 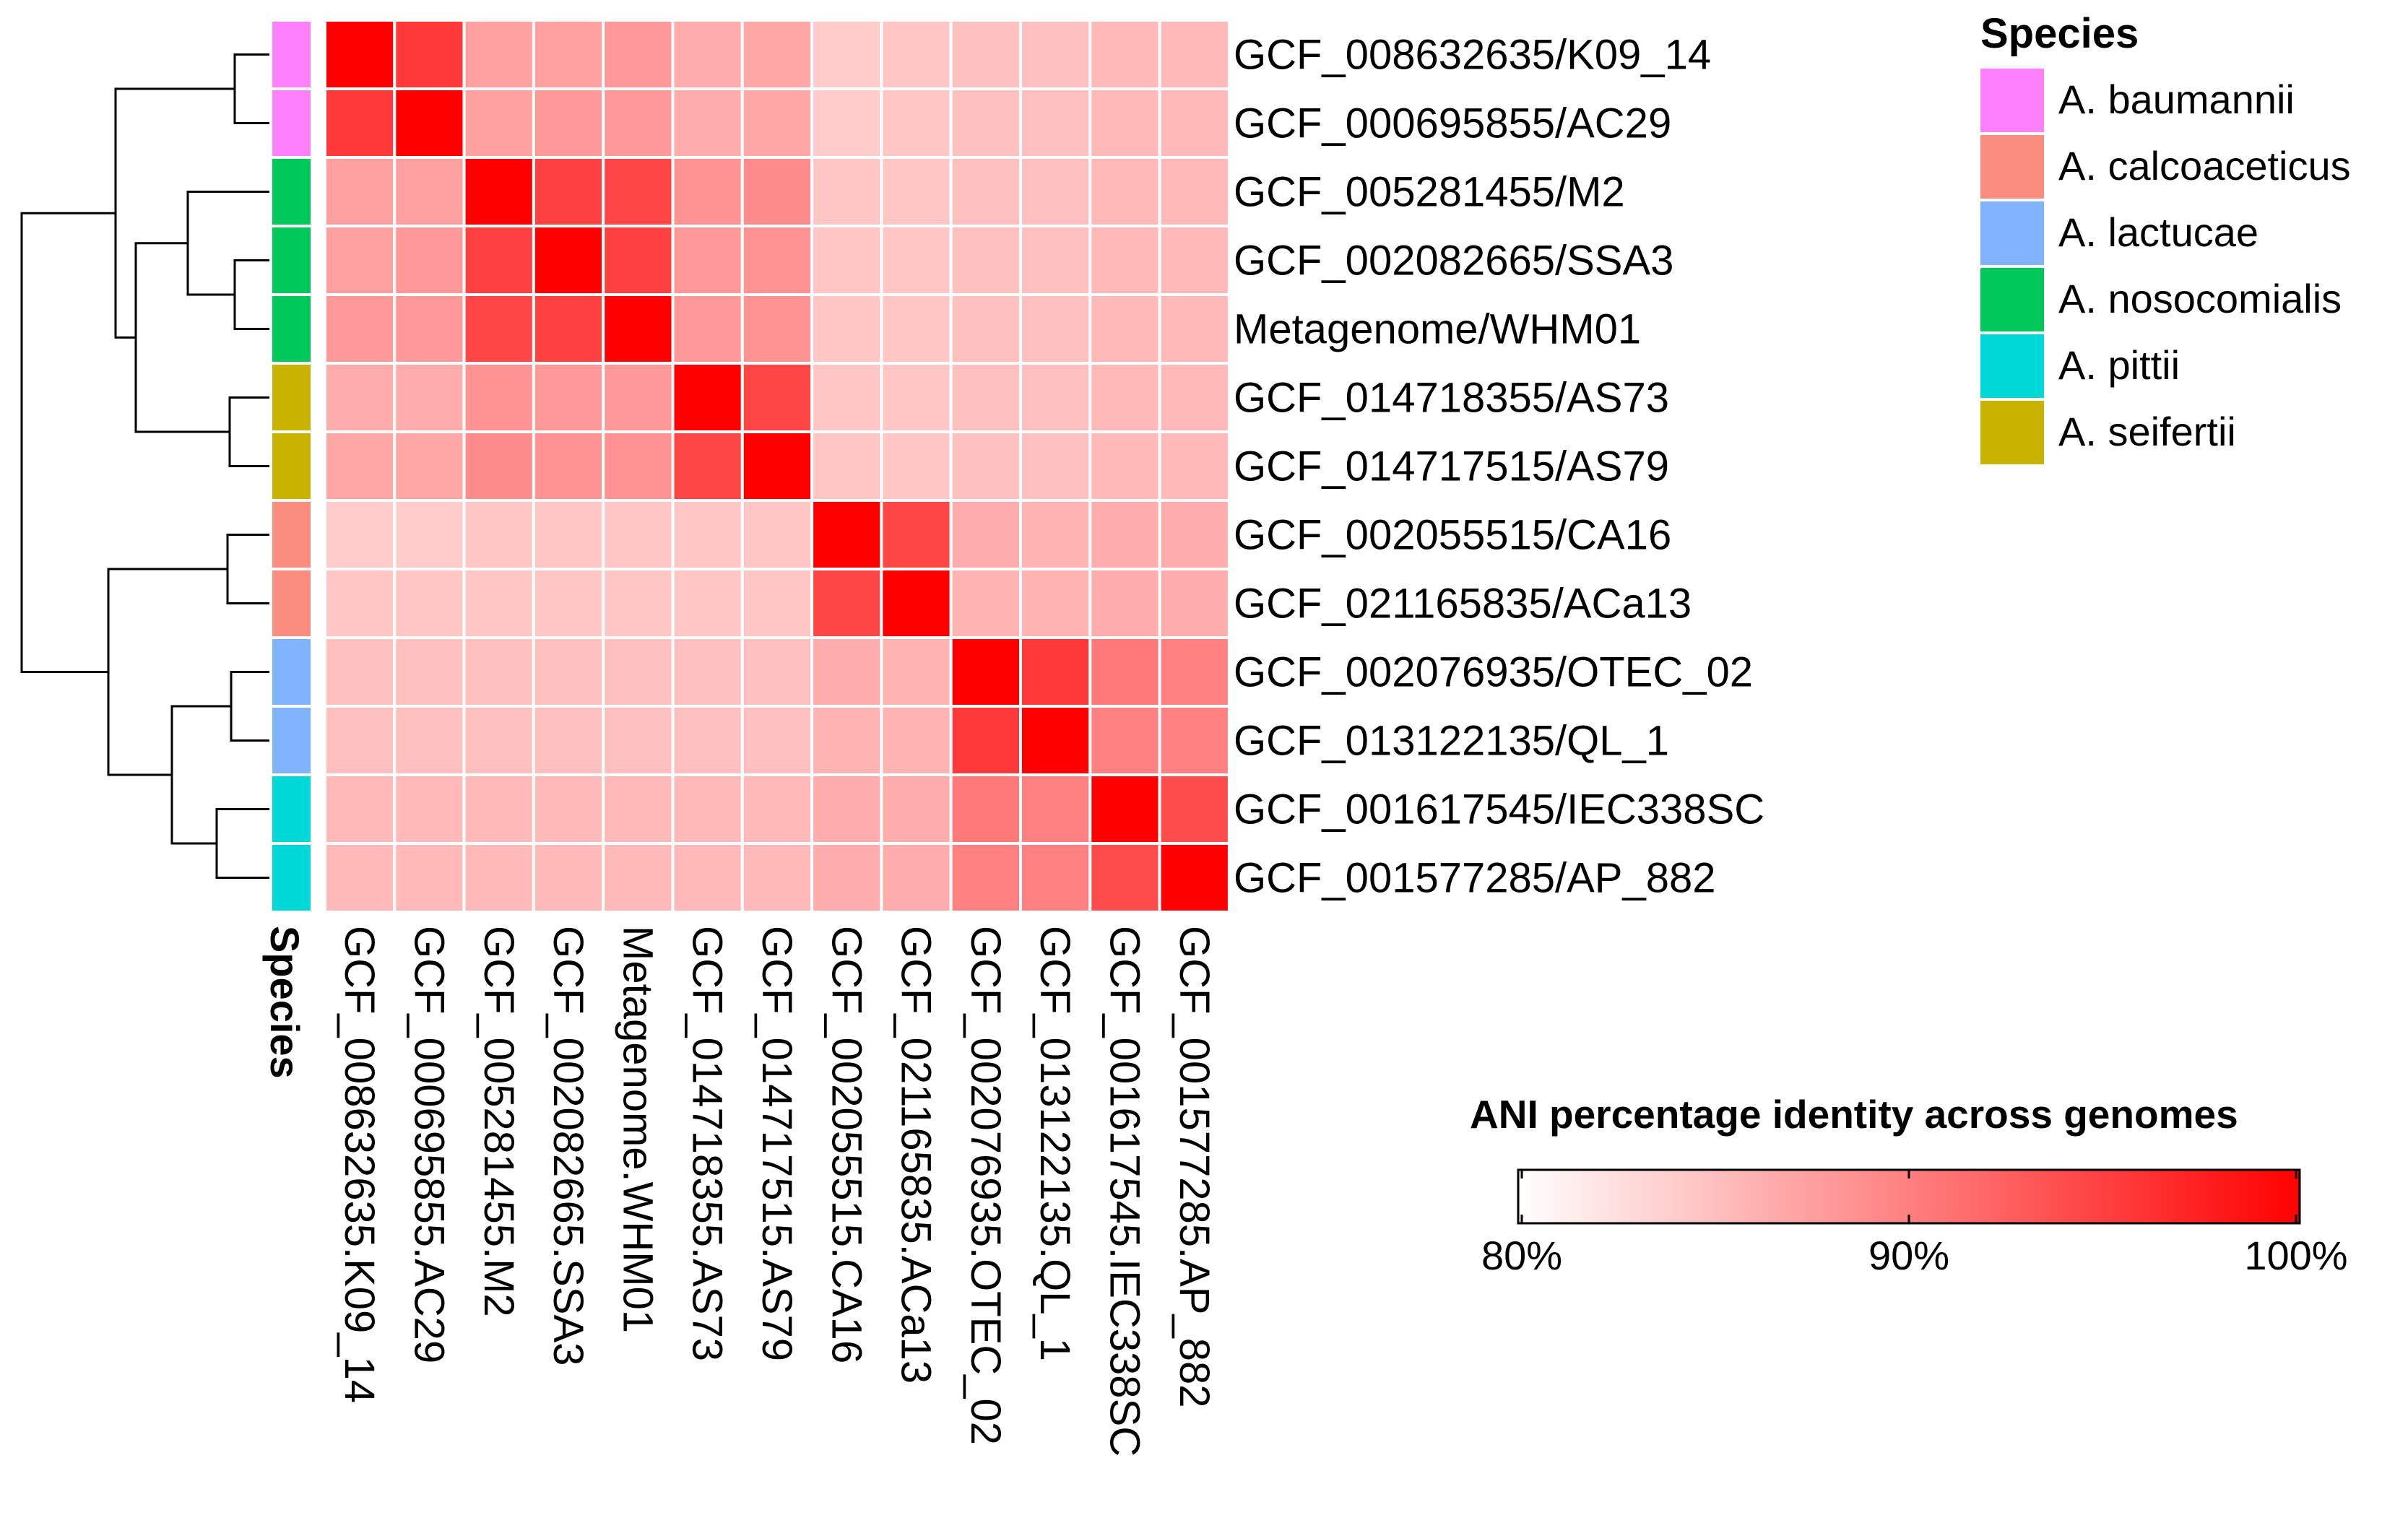 What do you see at coordinates (2059, 33) in the screenshot?
I see `species-legend-title: Species` at bounding box center [2059, 33].